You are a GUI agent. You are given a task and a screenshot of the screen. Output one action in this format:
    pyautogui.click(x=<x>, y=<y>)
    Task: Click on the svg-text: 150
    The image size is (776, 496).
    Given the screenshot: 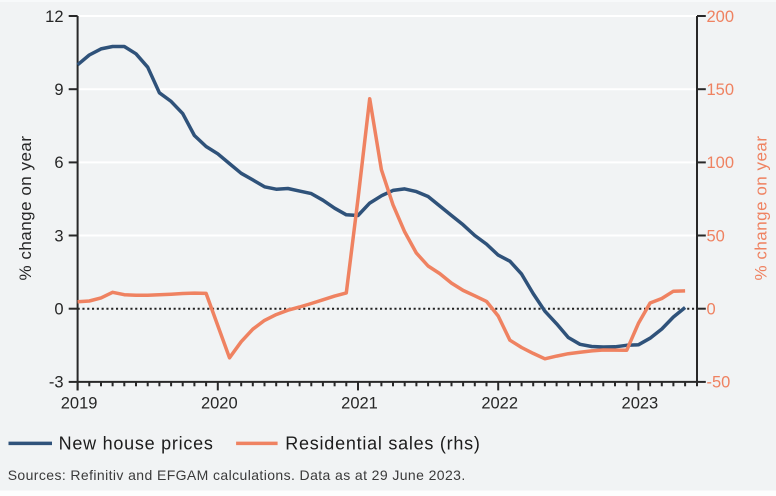 What is the action you would take?
    pyautogui.click(x=721, y=90)
    